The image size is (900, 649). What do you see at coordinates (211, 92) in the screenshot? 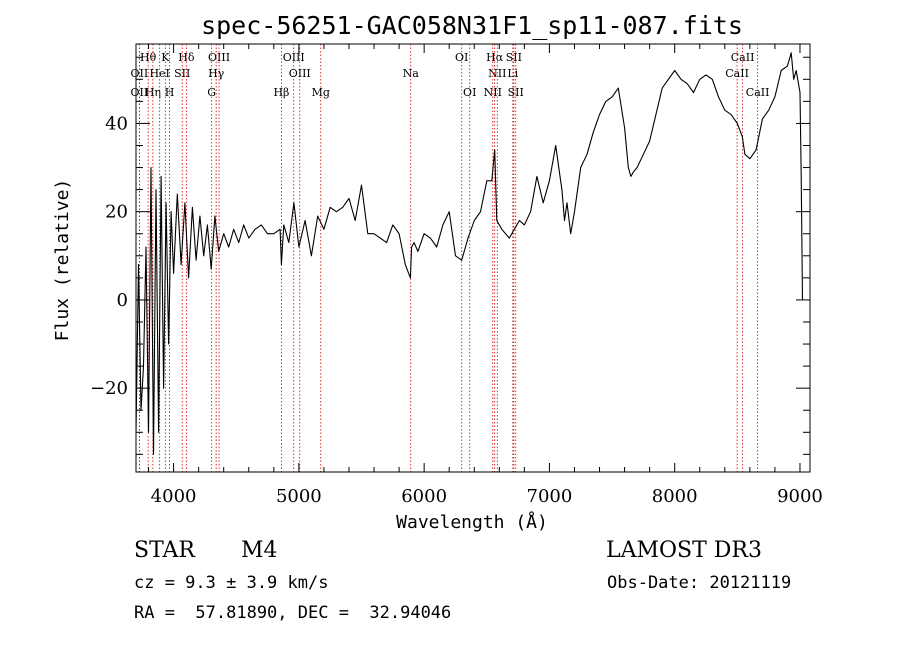
I see `marker-label: G` at bounding box center [211, 92].